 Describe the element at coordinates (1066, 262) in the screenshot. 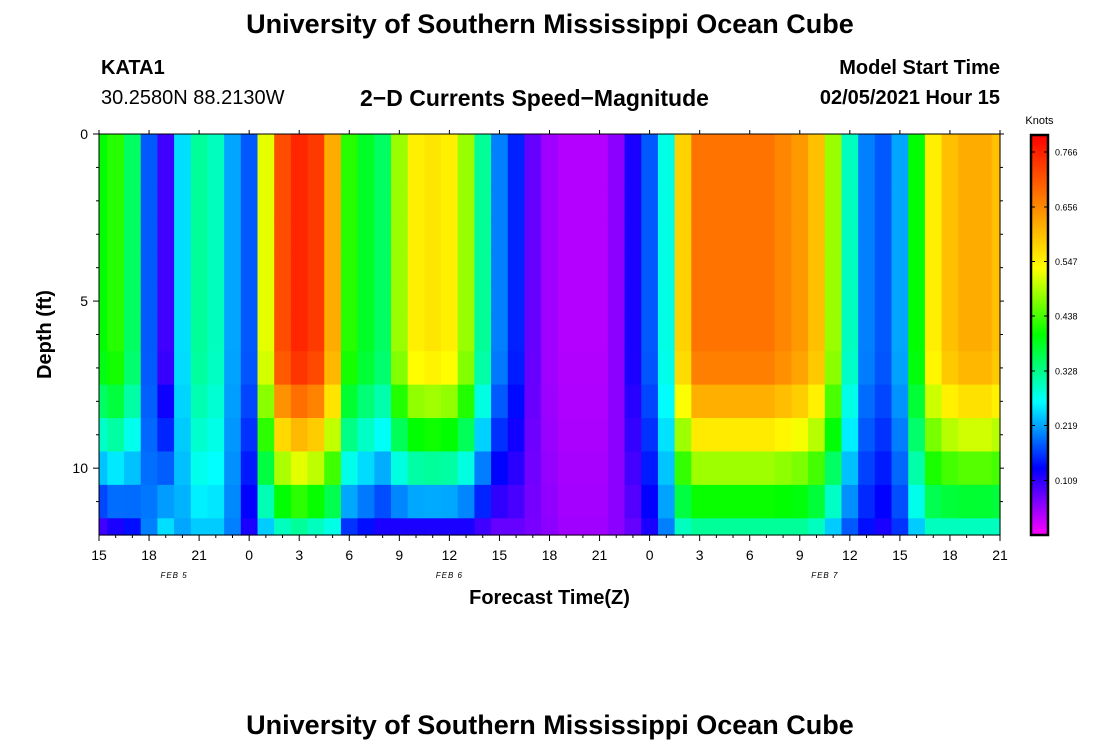

I see `colorbar-tick-label: 0.547` at that location.